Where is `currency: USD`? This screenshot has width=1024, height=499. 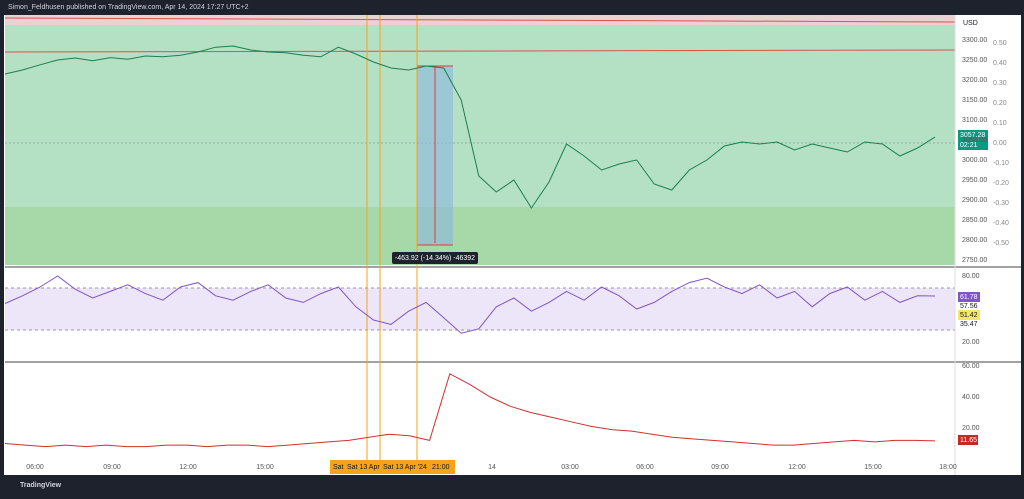
currency: USD is located at coordinates (970, 23).